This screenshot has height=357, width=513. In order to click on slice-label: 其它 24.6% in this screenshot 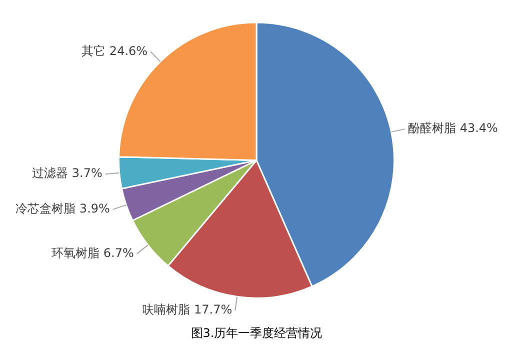, I will do `click(115, 51)`.